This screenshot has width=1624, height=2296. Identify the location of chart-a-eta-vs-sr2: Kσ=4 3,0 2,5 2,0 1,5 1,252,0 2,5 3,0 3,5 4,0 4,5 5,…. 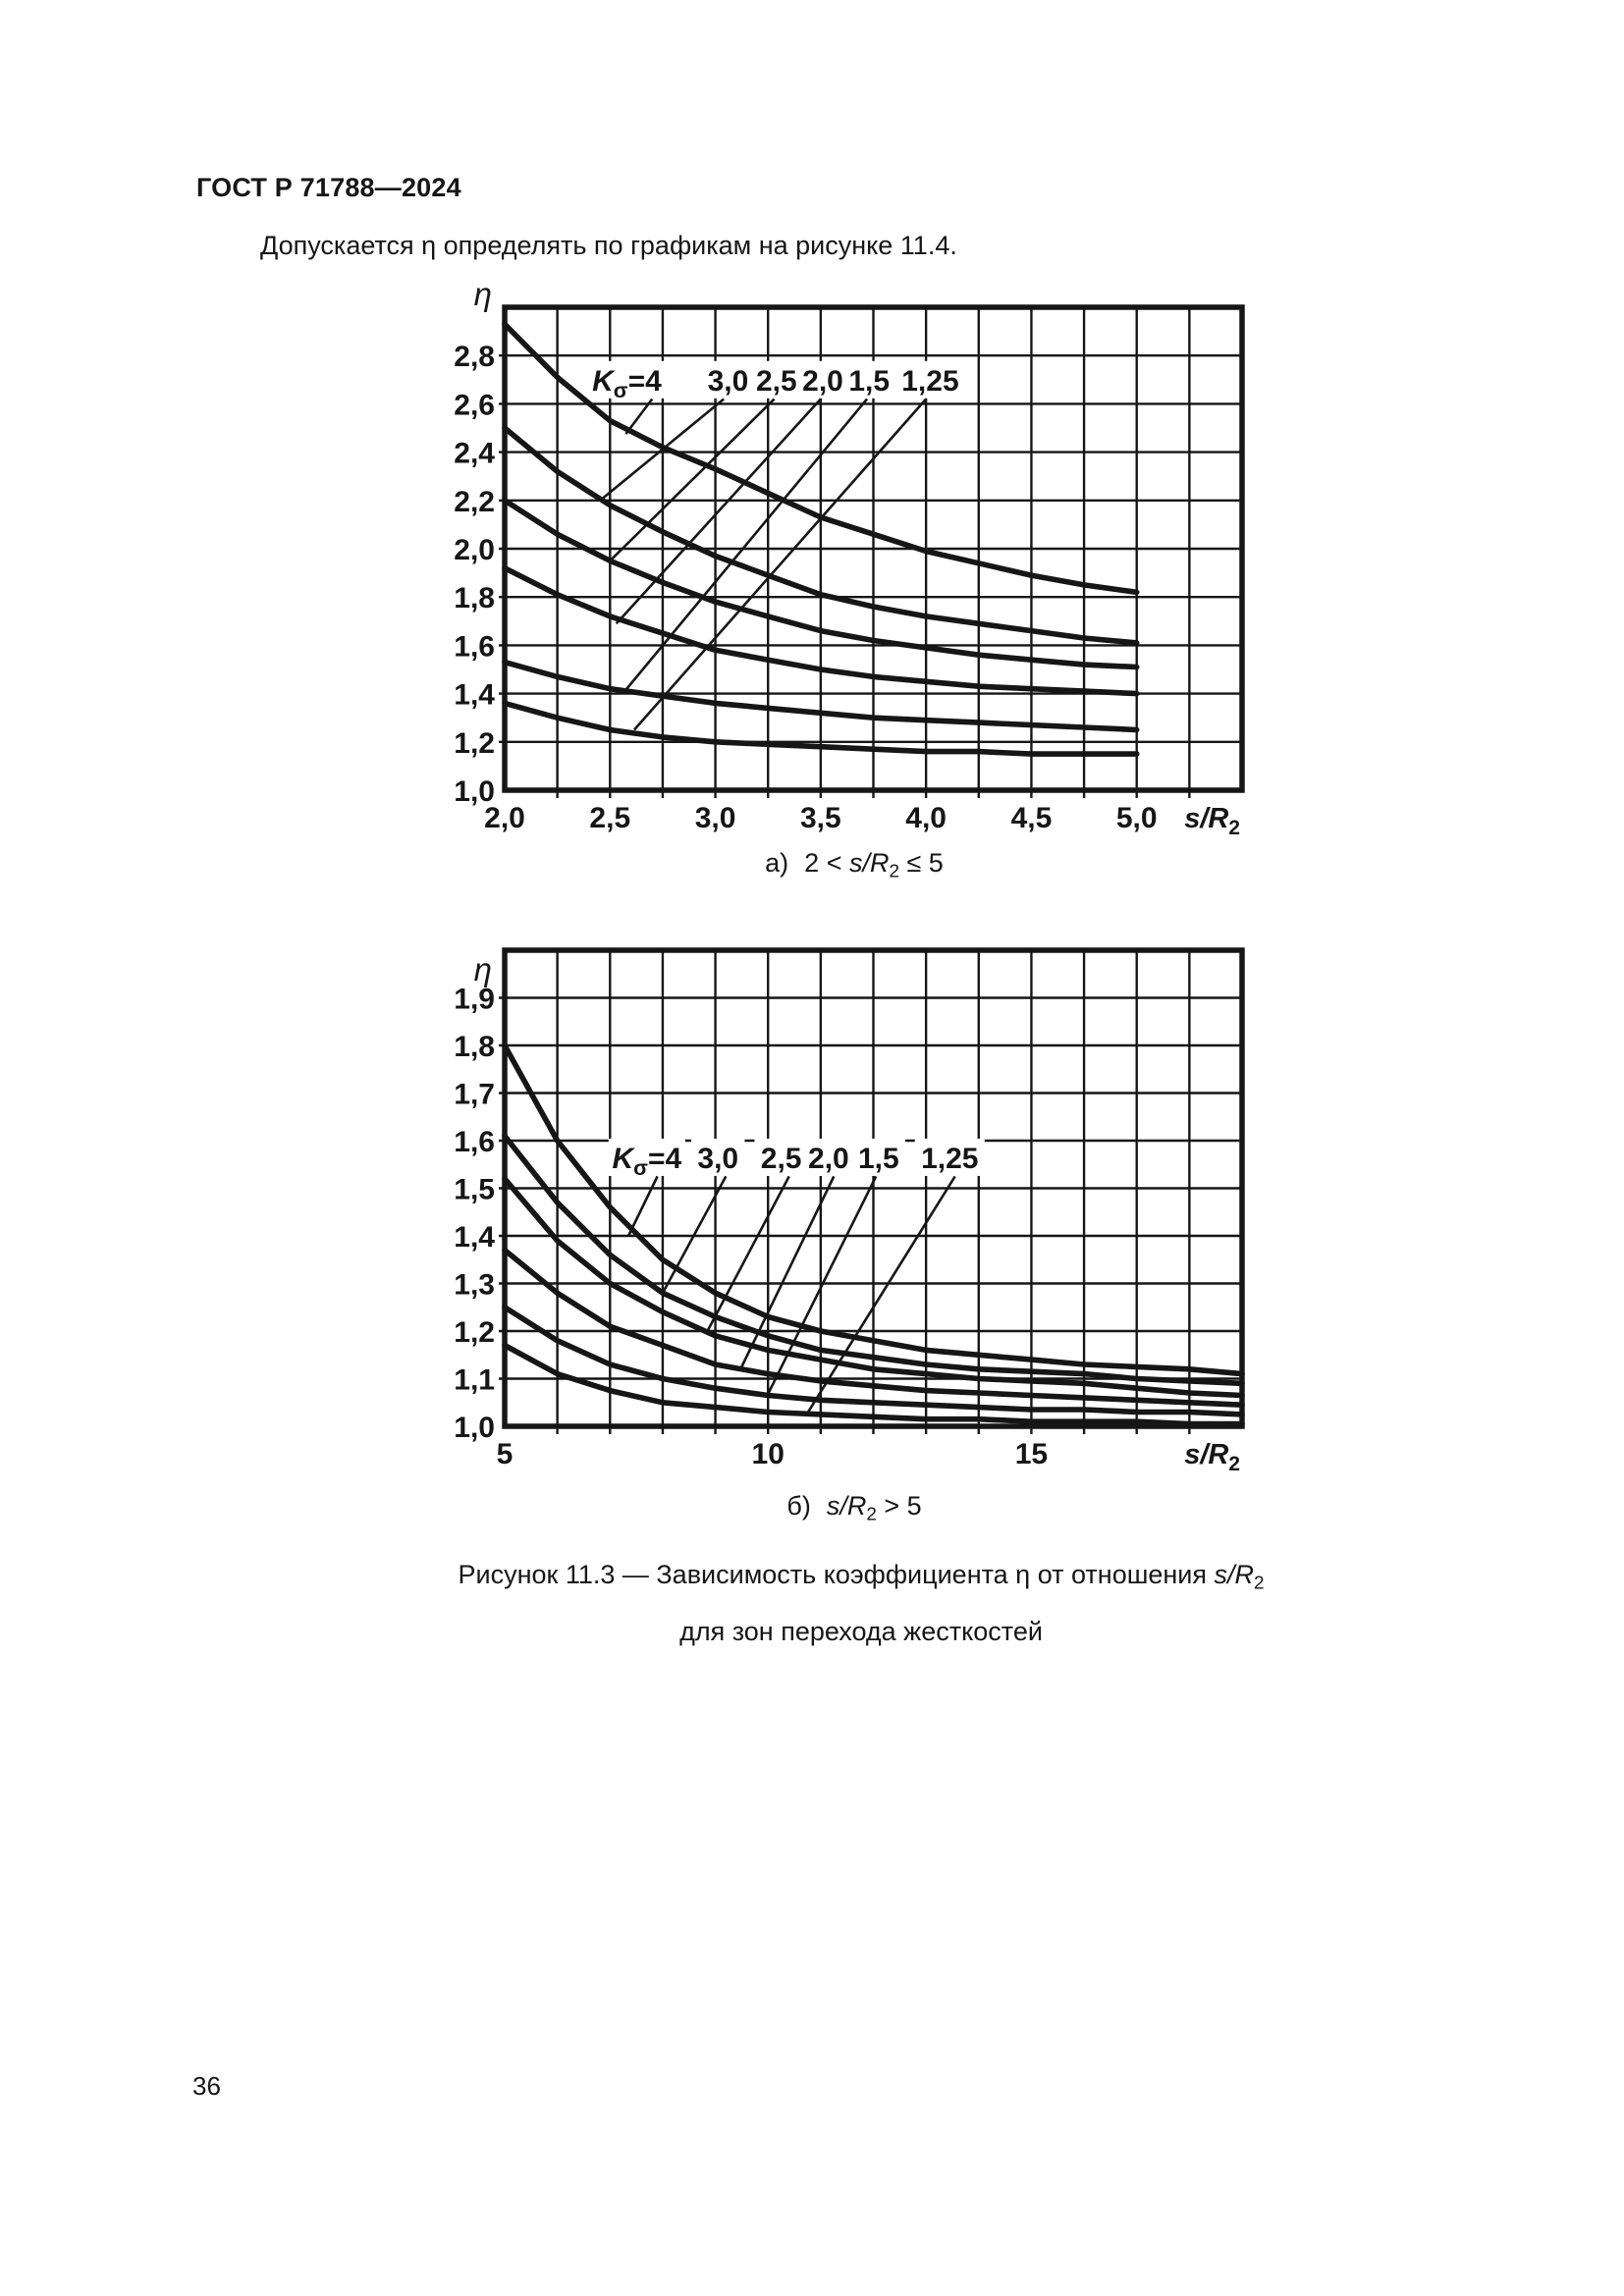
(849, 557).